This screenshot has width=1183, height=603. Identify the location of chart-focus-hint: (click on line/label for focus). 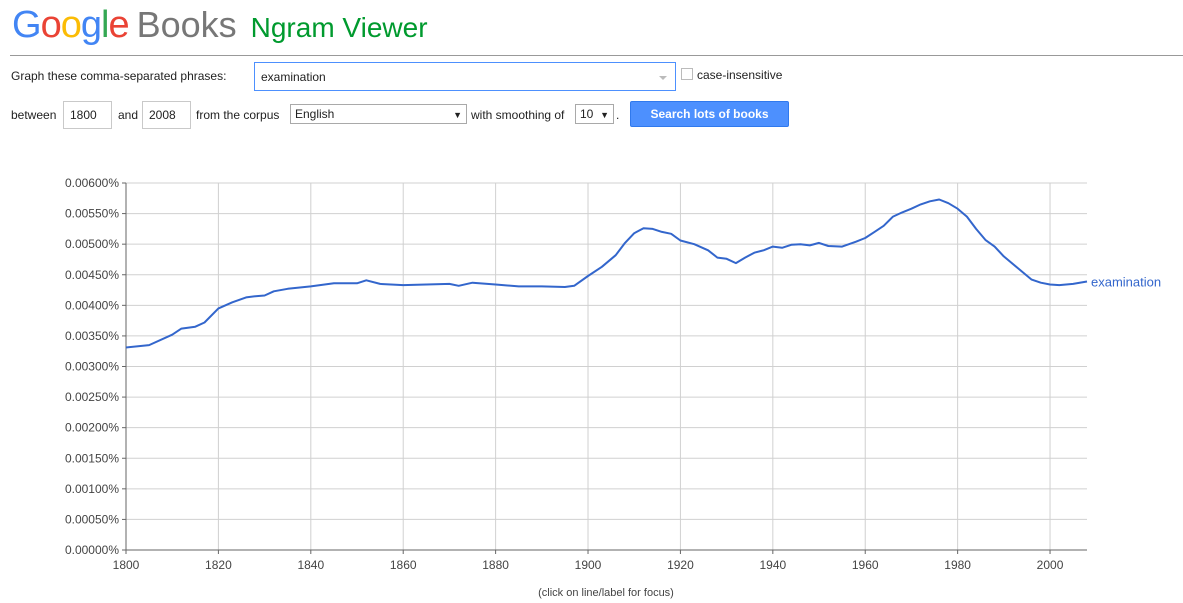
(606, 593).